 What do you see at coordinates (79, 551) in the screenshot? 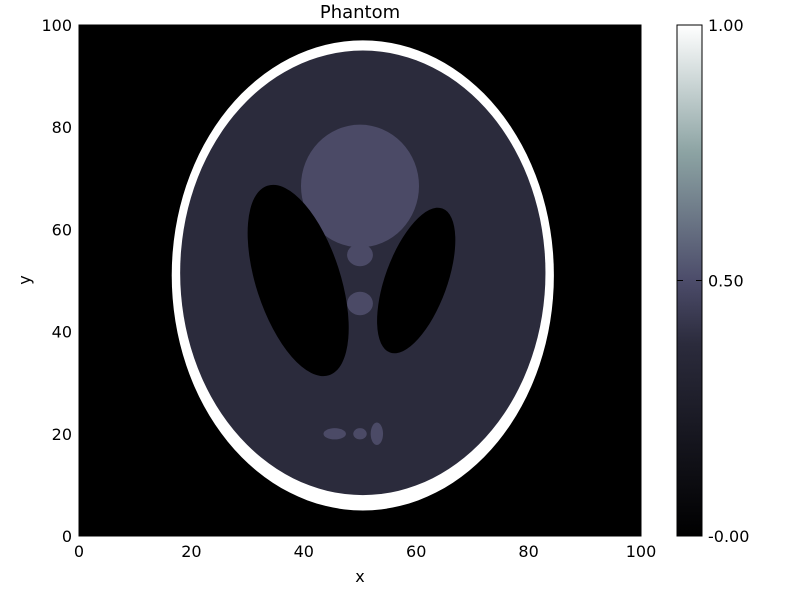
I see `x-tick-label: 0` at bounding box center [79, 551].